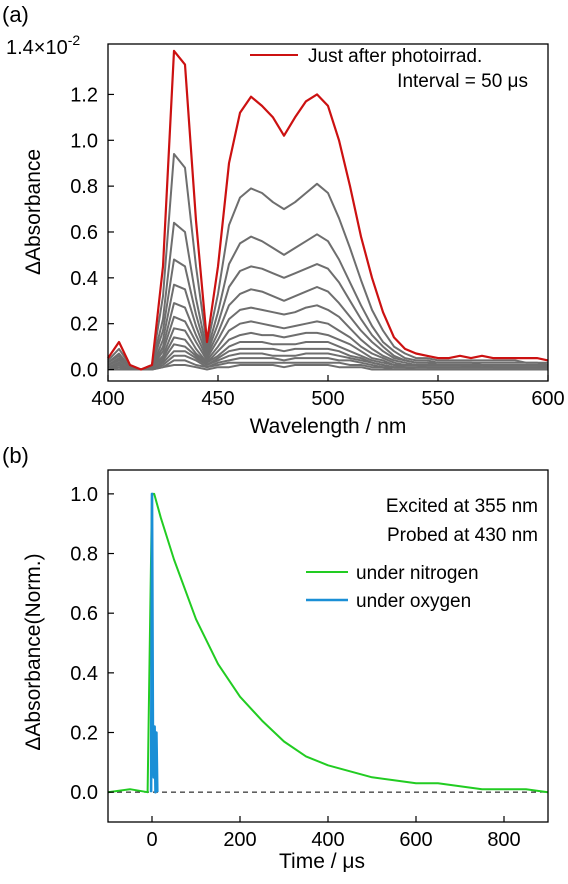 The image size is (568, 884). Describe the element at coordinates (84, 734) in the screenshot. I see `b-y-tick-label-1: 0.2` at that location.